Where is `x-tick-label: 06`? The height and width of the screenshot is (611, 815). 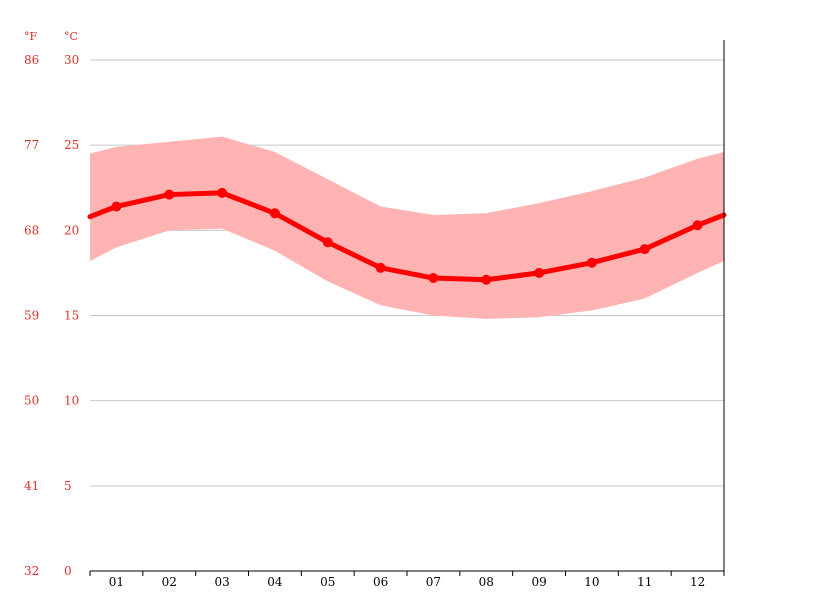 x-tick-label: 06 is located at coordinates (380, 582).